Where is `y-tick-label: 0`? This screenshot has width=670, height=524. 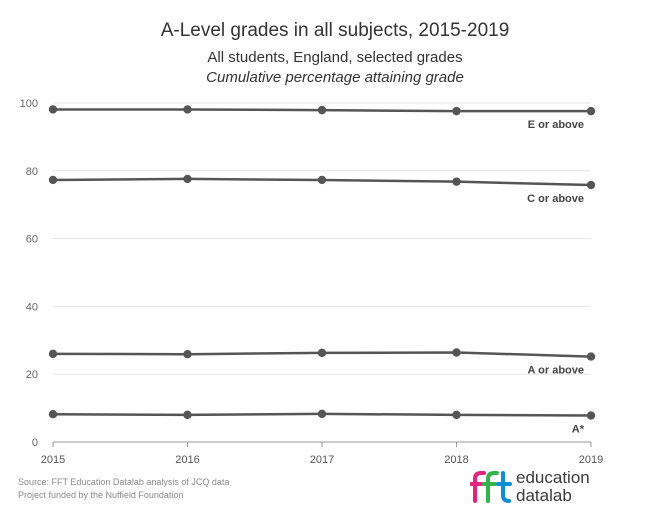
y-tick-label: 0 is located at coordinates (35, 443).